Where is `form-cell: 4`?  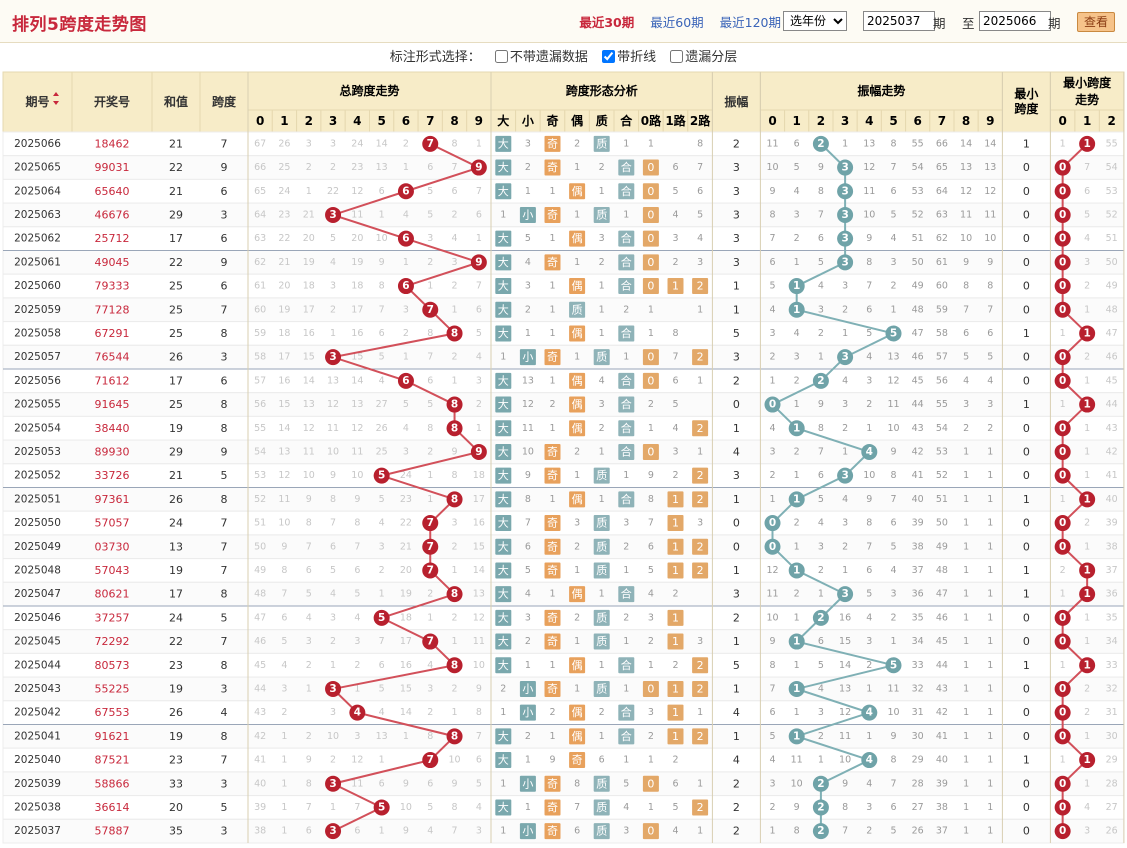 form-cell: 4 is located at coordinates (626, 807).